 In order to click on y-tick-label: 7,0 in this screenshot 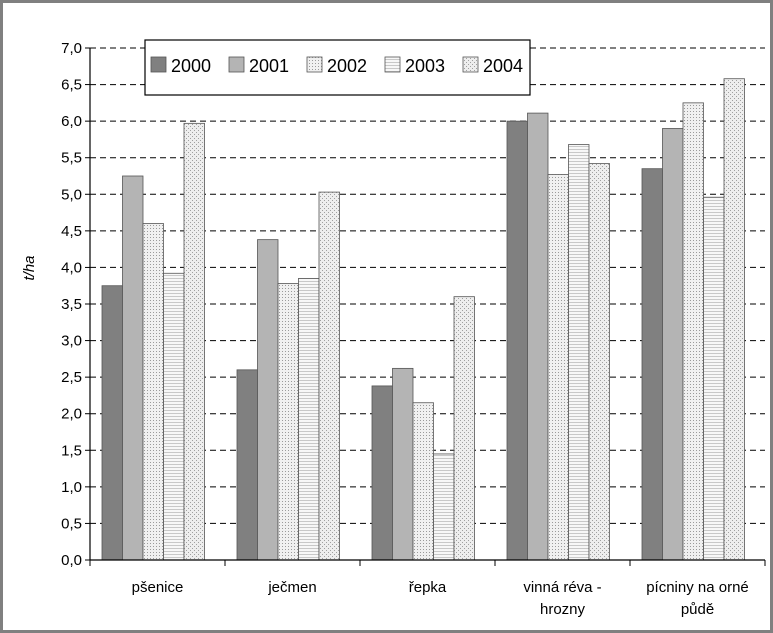, I will do `click(71, 48)`.